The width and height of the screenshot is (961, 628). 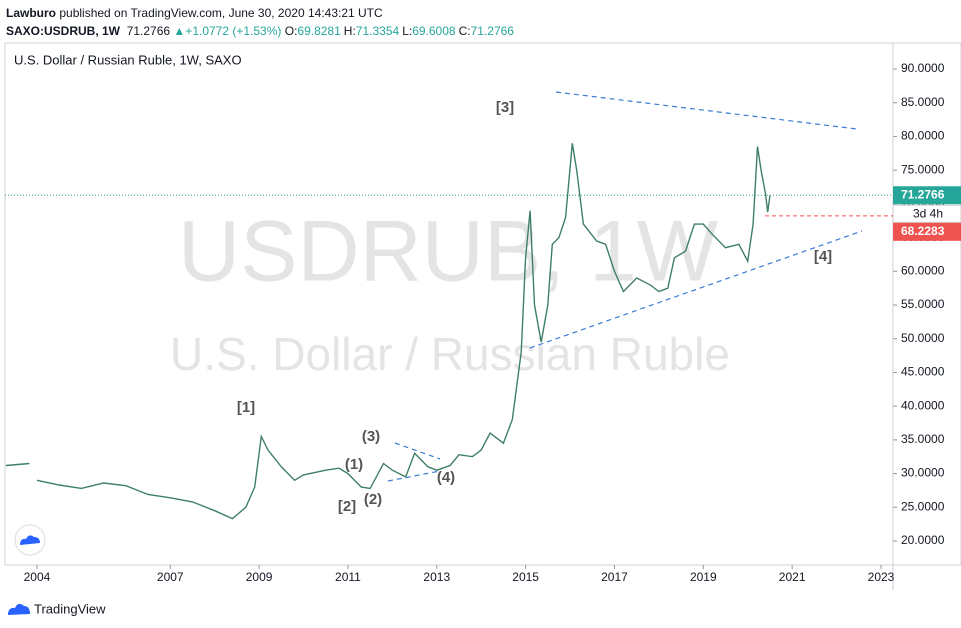 What do you see at coordinates (923, 68) in the screenshot?
I see `y-tick-label: 90.0000` at bounding box center [923, 68].